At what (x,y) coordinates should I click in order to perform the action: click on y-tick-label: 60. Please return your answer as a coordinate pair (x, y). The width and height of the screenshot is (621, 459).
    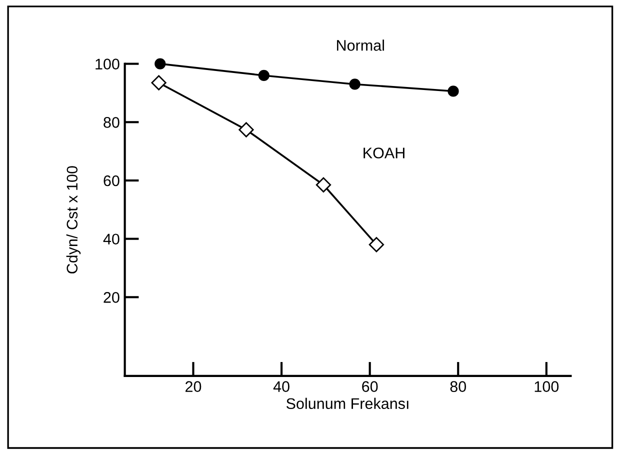
    Looking at the image, I should click on (112, 180).